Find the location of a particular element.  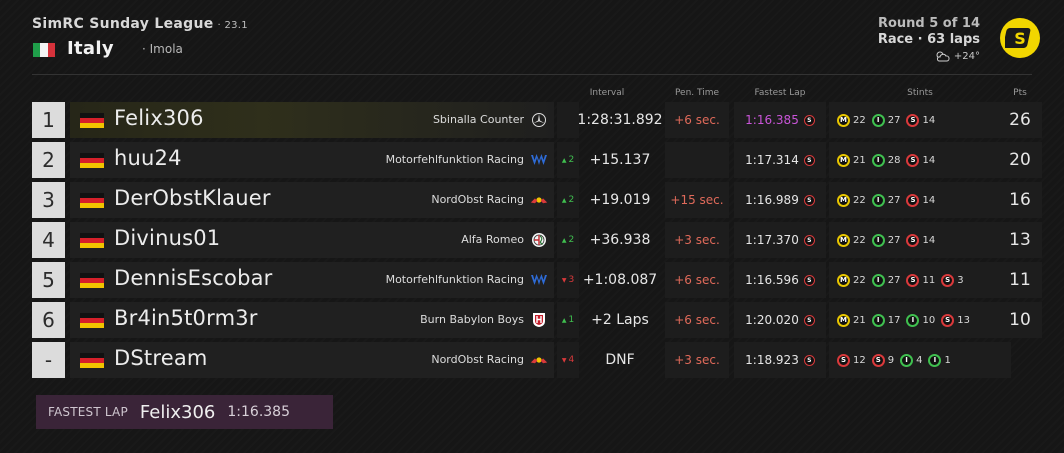

driver-cell: DStream NordObst Racing is located at coordinates (312, 360).